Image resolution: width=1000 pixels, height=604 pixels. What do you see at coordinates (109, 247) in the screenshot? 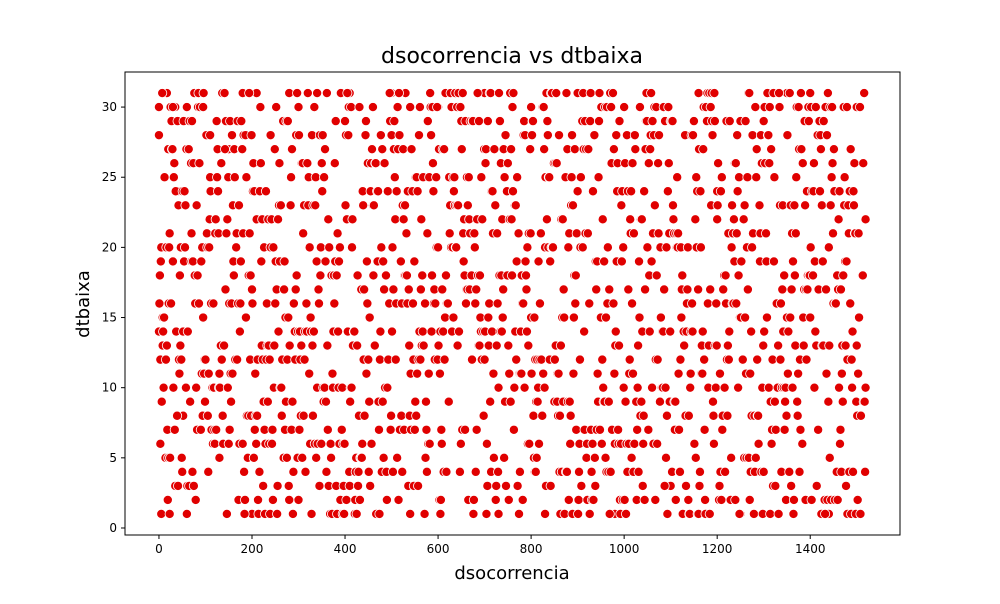
I see `y-tick-label: 20` at bounding box center [109, 247].